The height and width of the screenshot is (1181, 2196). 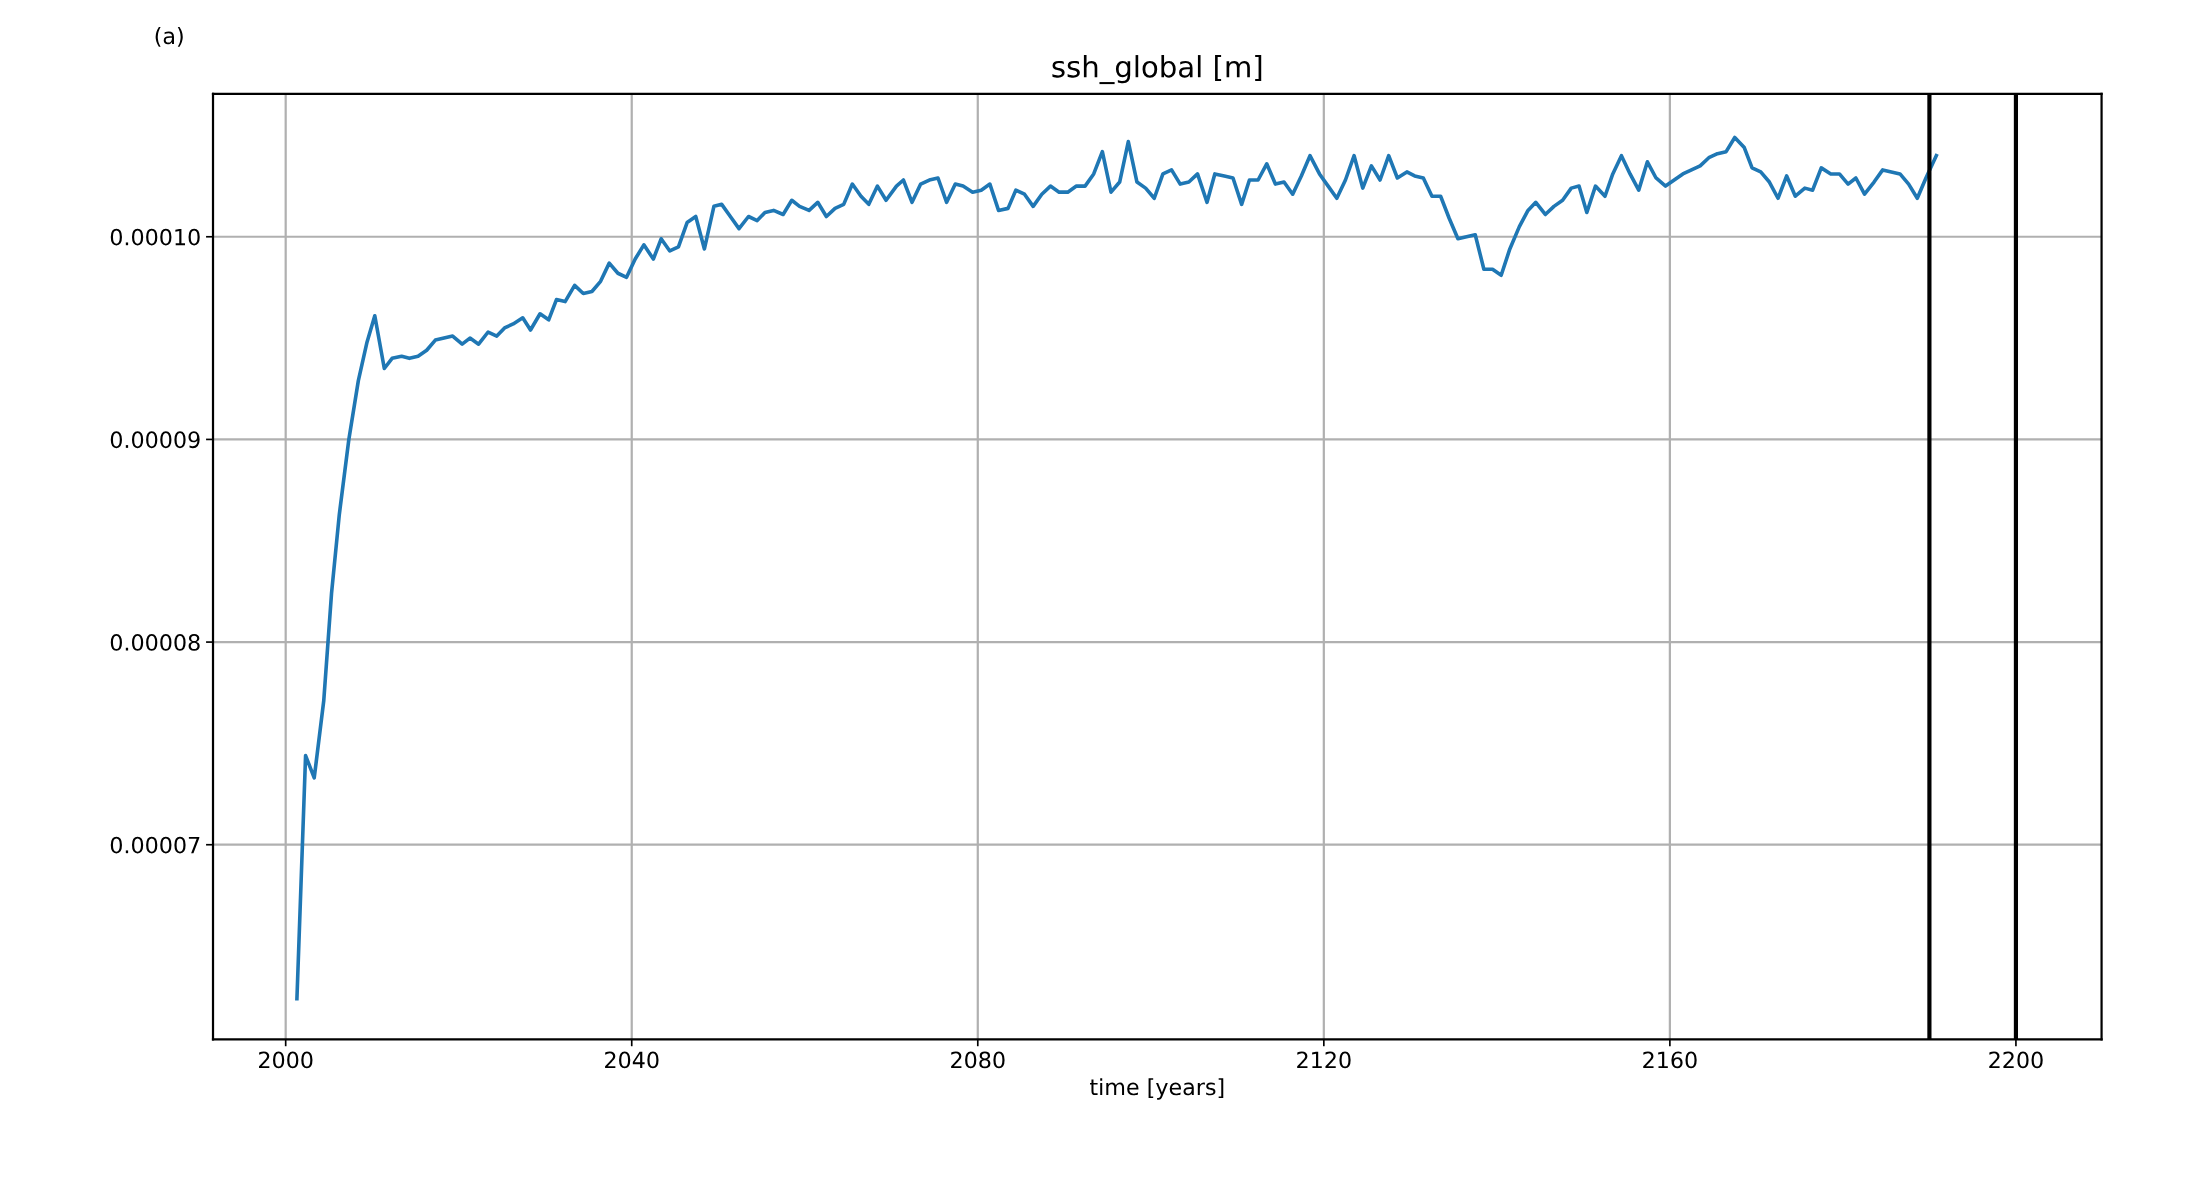 What do you see at coordinates (155, 845) in the screenshot?
I see `y-tick-label: 0.00007` at bounding box center [155, 845].